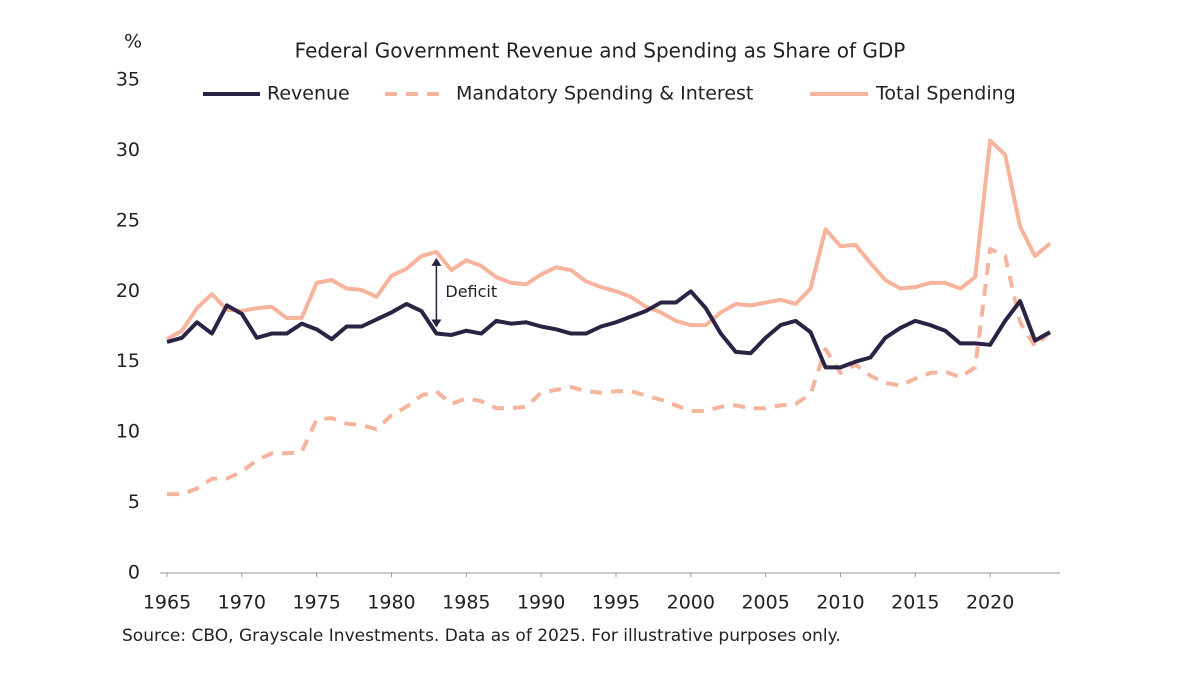 Image resolution: width=1200 pixels, height=675 pixels. I want to click on legend-label: Revenue, so click(308, 94).